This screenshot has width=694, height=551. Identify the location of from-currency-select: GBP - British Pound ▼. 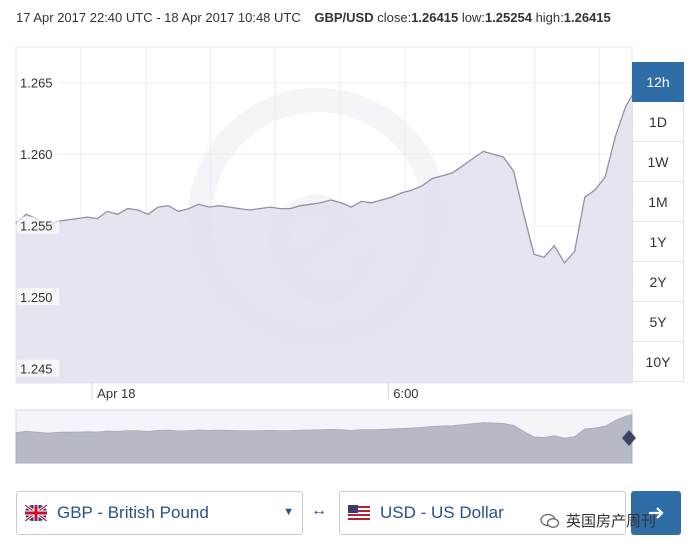
(159, 513).